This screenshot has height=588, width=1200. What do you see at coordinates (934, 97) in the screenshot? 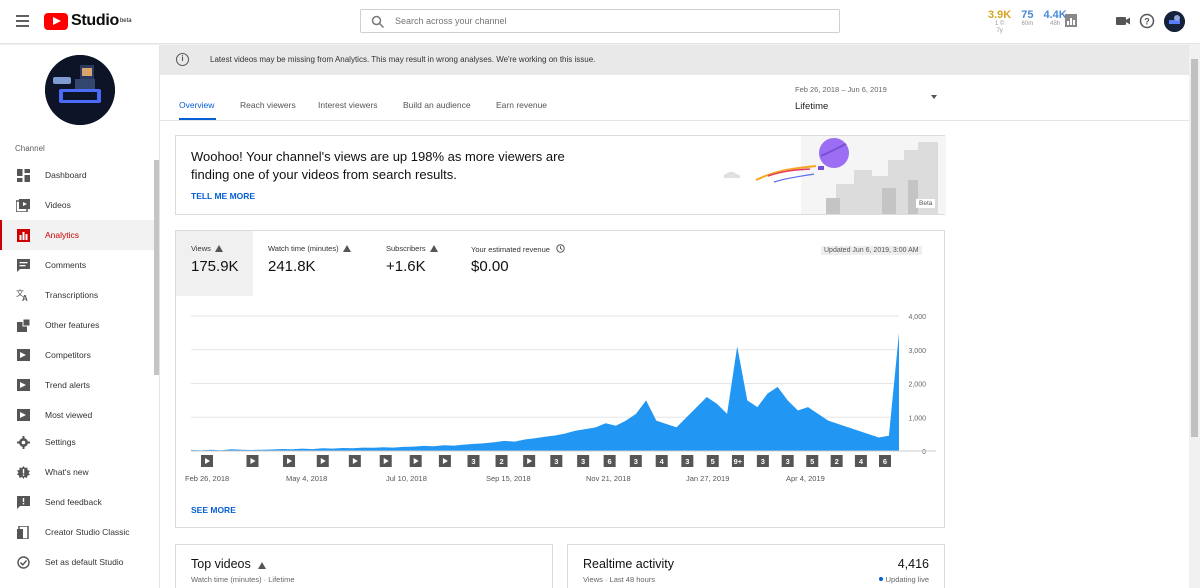
I see `dropdown-arrow-icon` at bounding box center [934, 97].